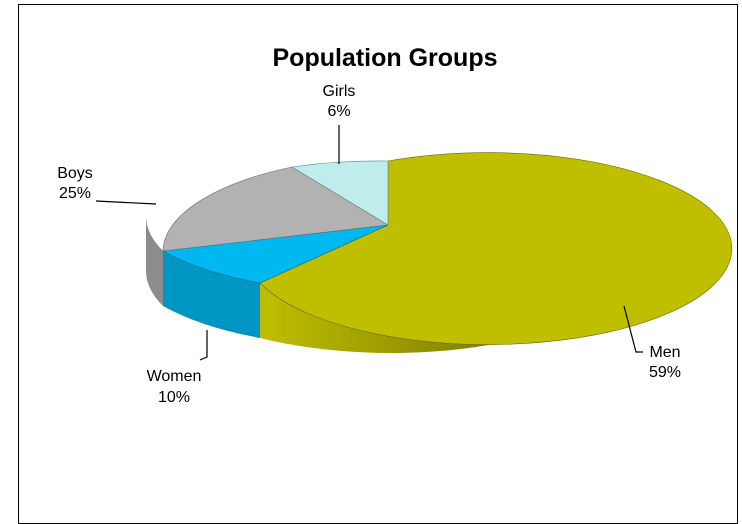 The image size is (742, 524). Describe the element at coordinates (275, 254) in the screenshot. I see `pie-slice-women` at that location.